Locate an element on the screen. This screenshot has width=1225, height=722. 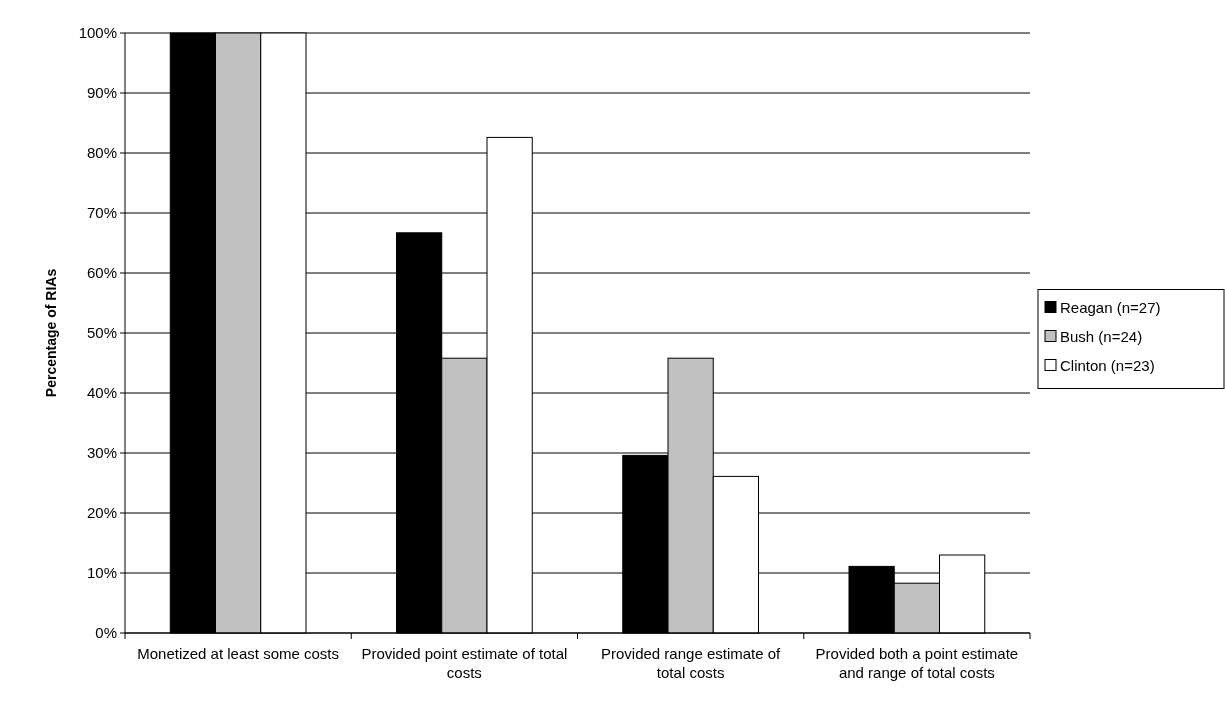
y-tick-label: 80% is located at coordinates (101, 153).